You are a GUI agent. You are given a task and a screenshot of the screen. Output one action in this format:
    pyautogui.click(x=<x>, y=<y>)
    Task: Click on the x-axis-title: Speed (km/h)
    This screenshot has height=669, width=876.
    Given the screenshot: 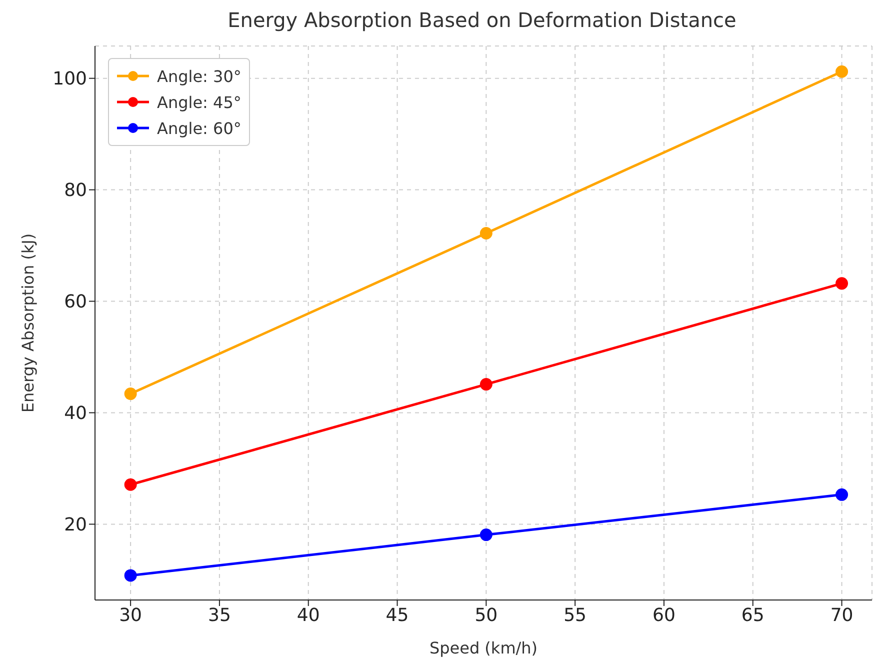 What is the action you would take?
    pyautogui.click(x=483, y=648)
    